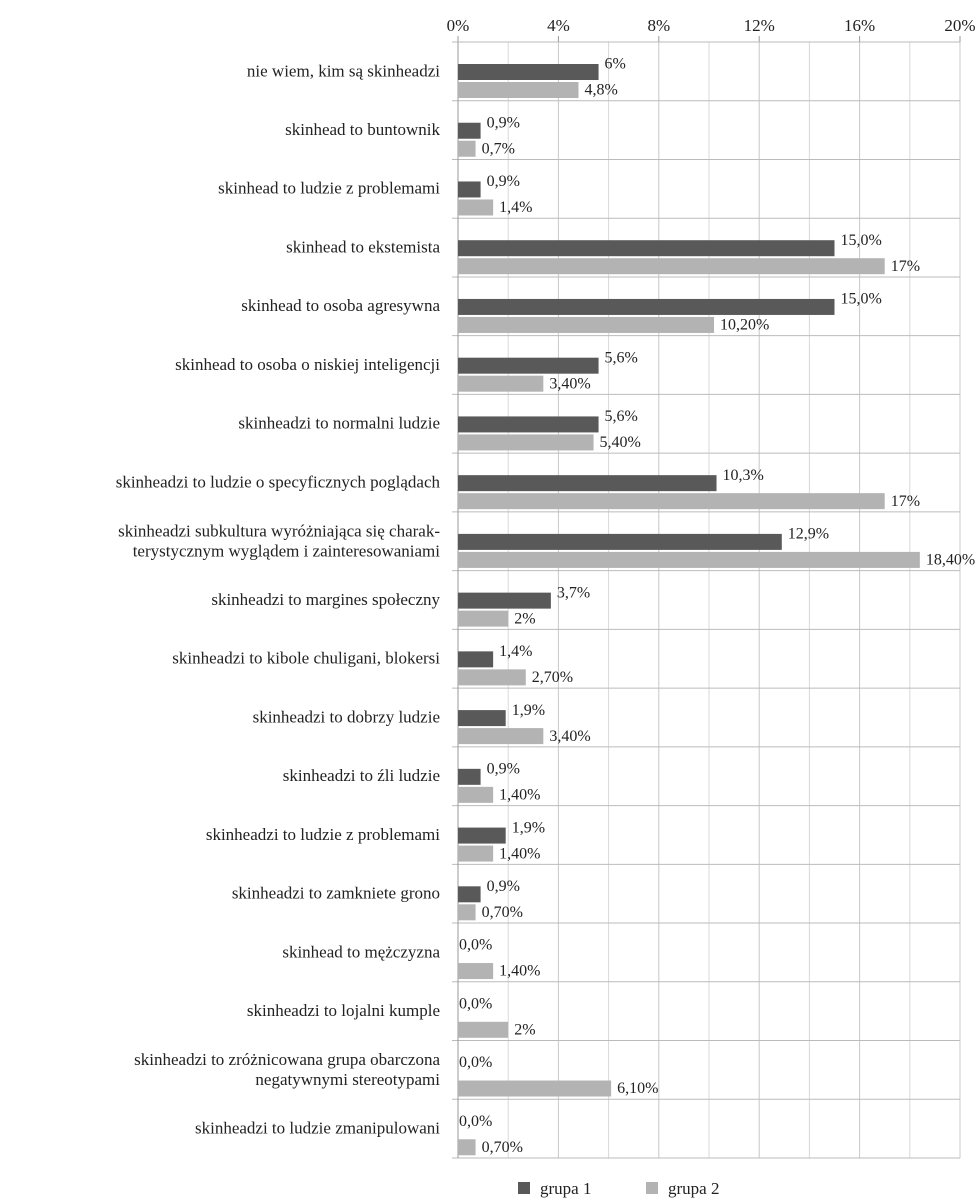 This screenshot has height=1201, width=977. What do you see at coordinates (558, 25) in the screenshot?
I see `x-tick-label: 4%` at bounding box center [558, 25].